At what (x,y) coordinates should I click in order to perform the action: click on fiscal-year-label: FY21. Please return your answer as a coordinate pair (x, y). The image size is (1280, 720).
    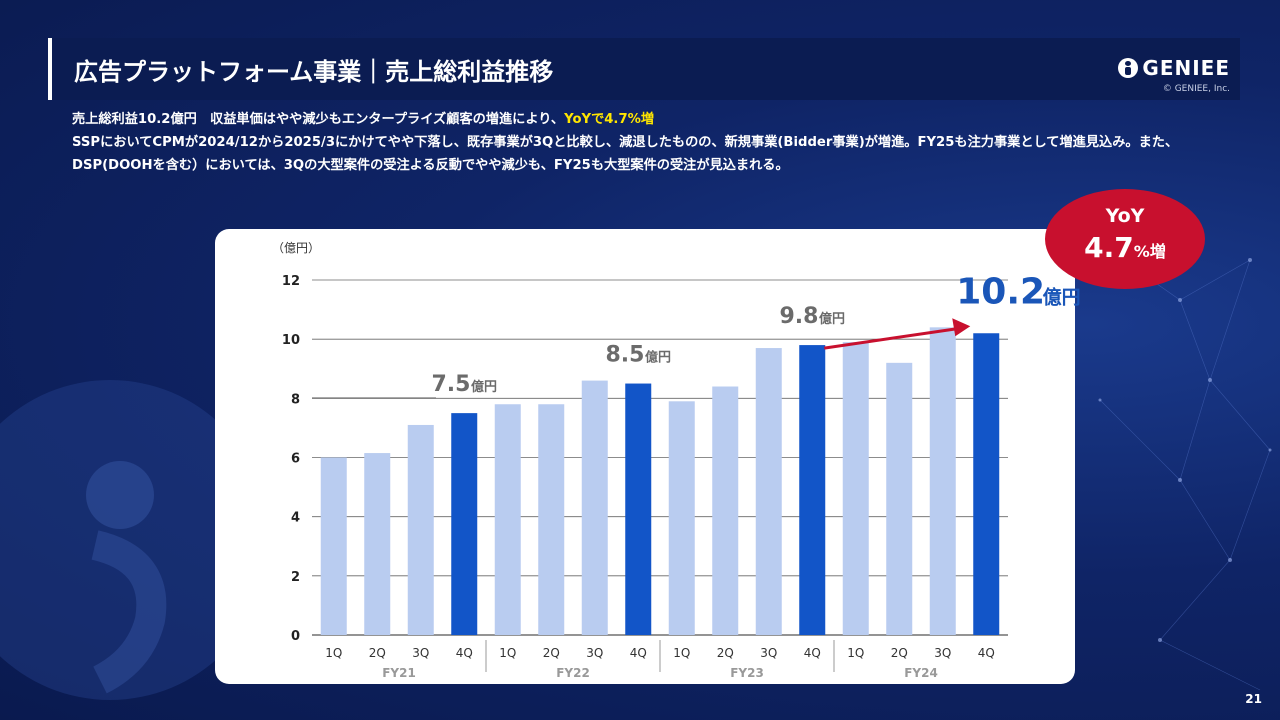
    Looking at the image, I should click on (399, 673).